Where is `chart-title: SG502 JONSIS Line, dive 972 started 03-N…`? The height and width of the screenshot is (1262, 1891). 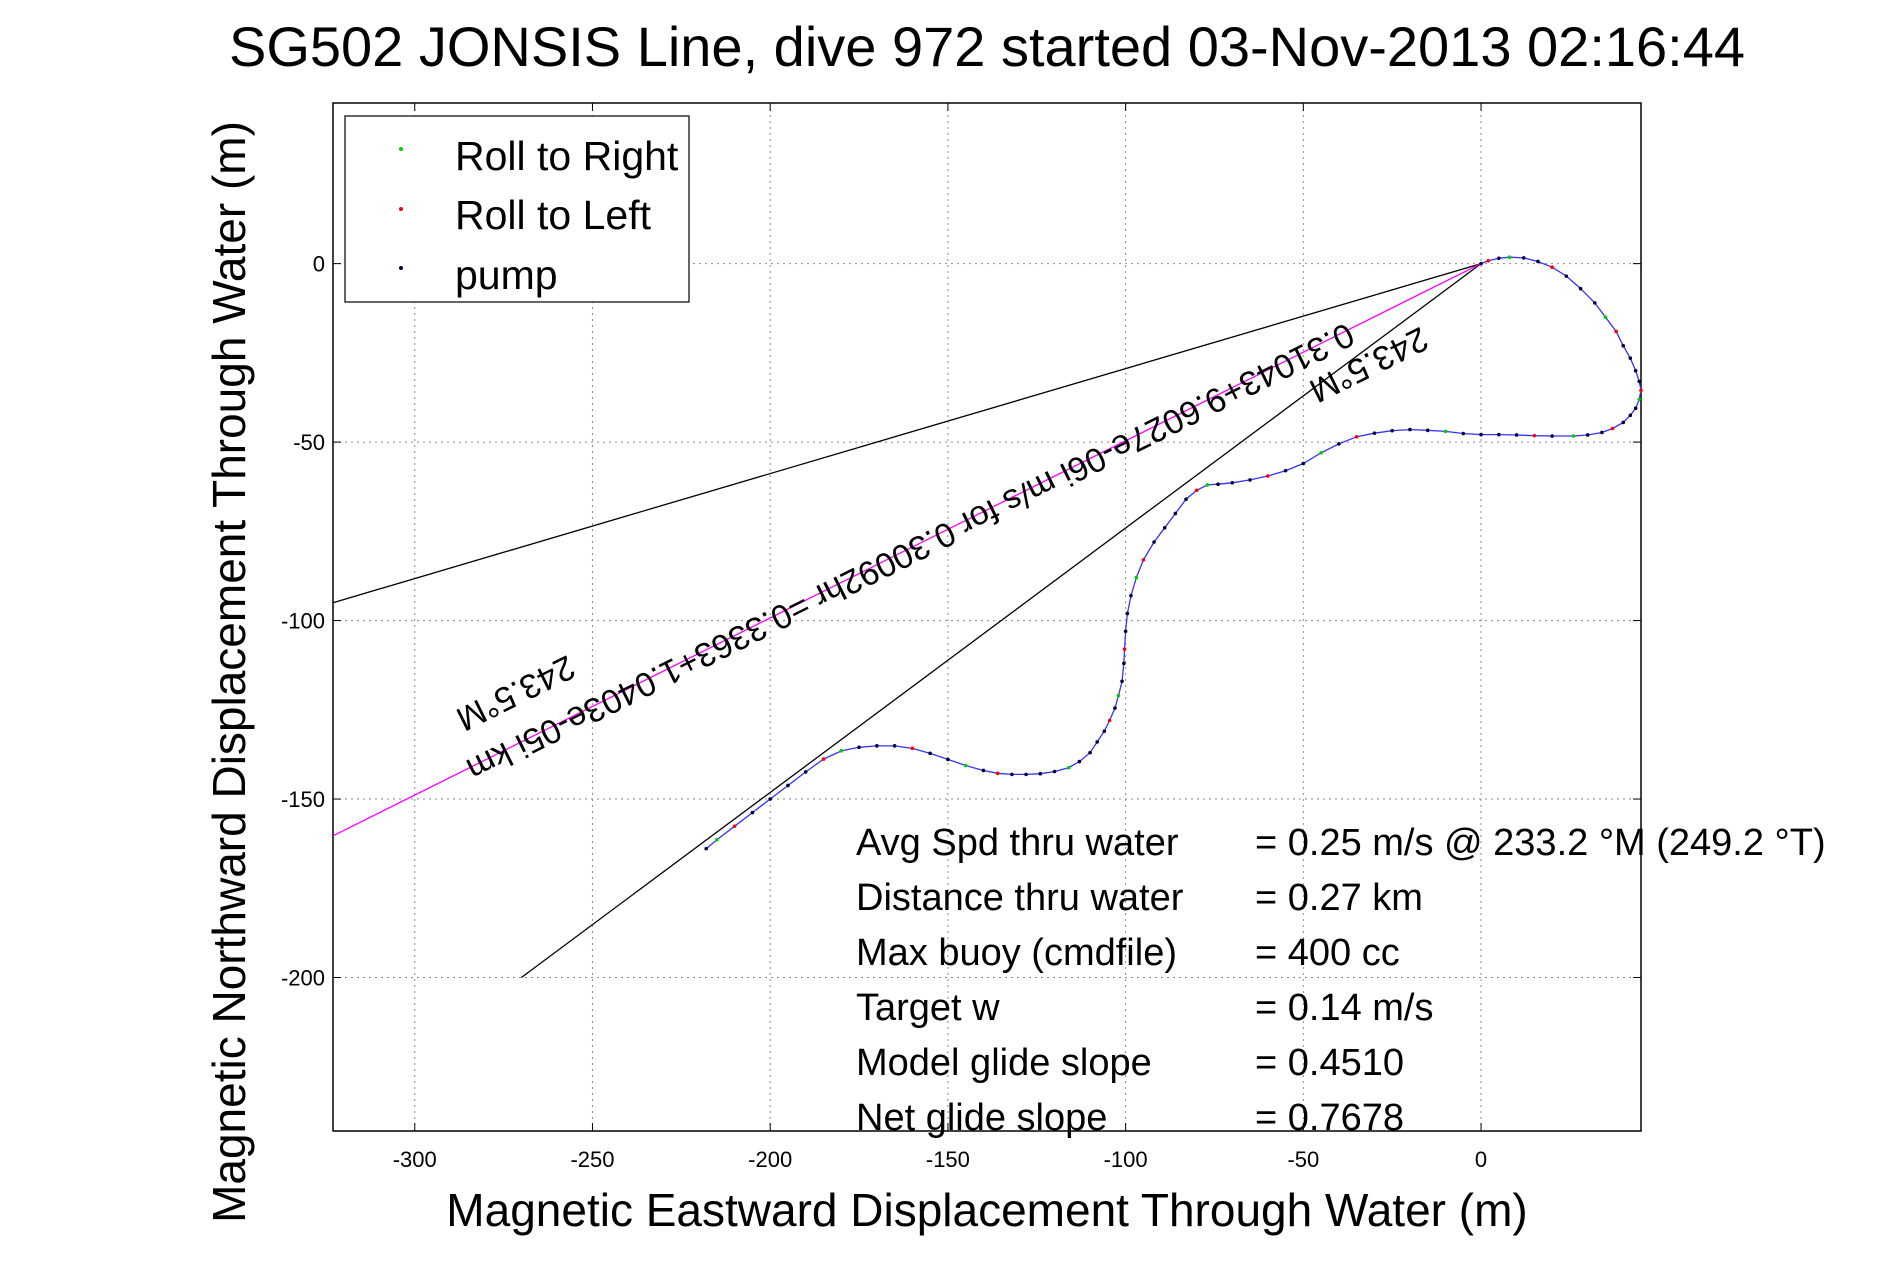 chart-title: SG502 JONSIS Line, dive 972 started 03-N… is located at coordinates (987, 46).